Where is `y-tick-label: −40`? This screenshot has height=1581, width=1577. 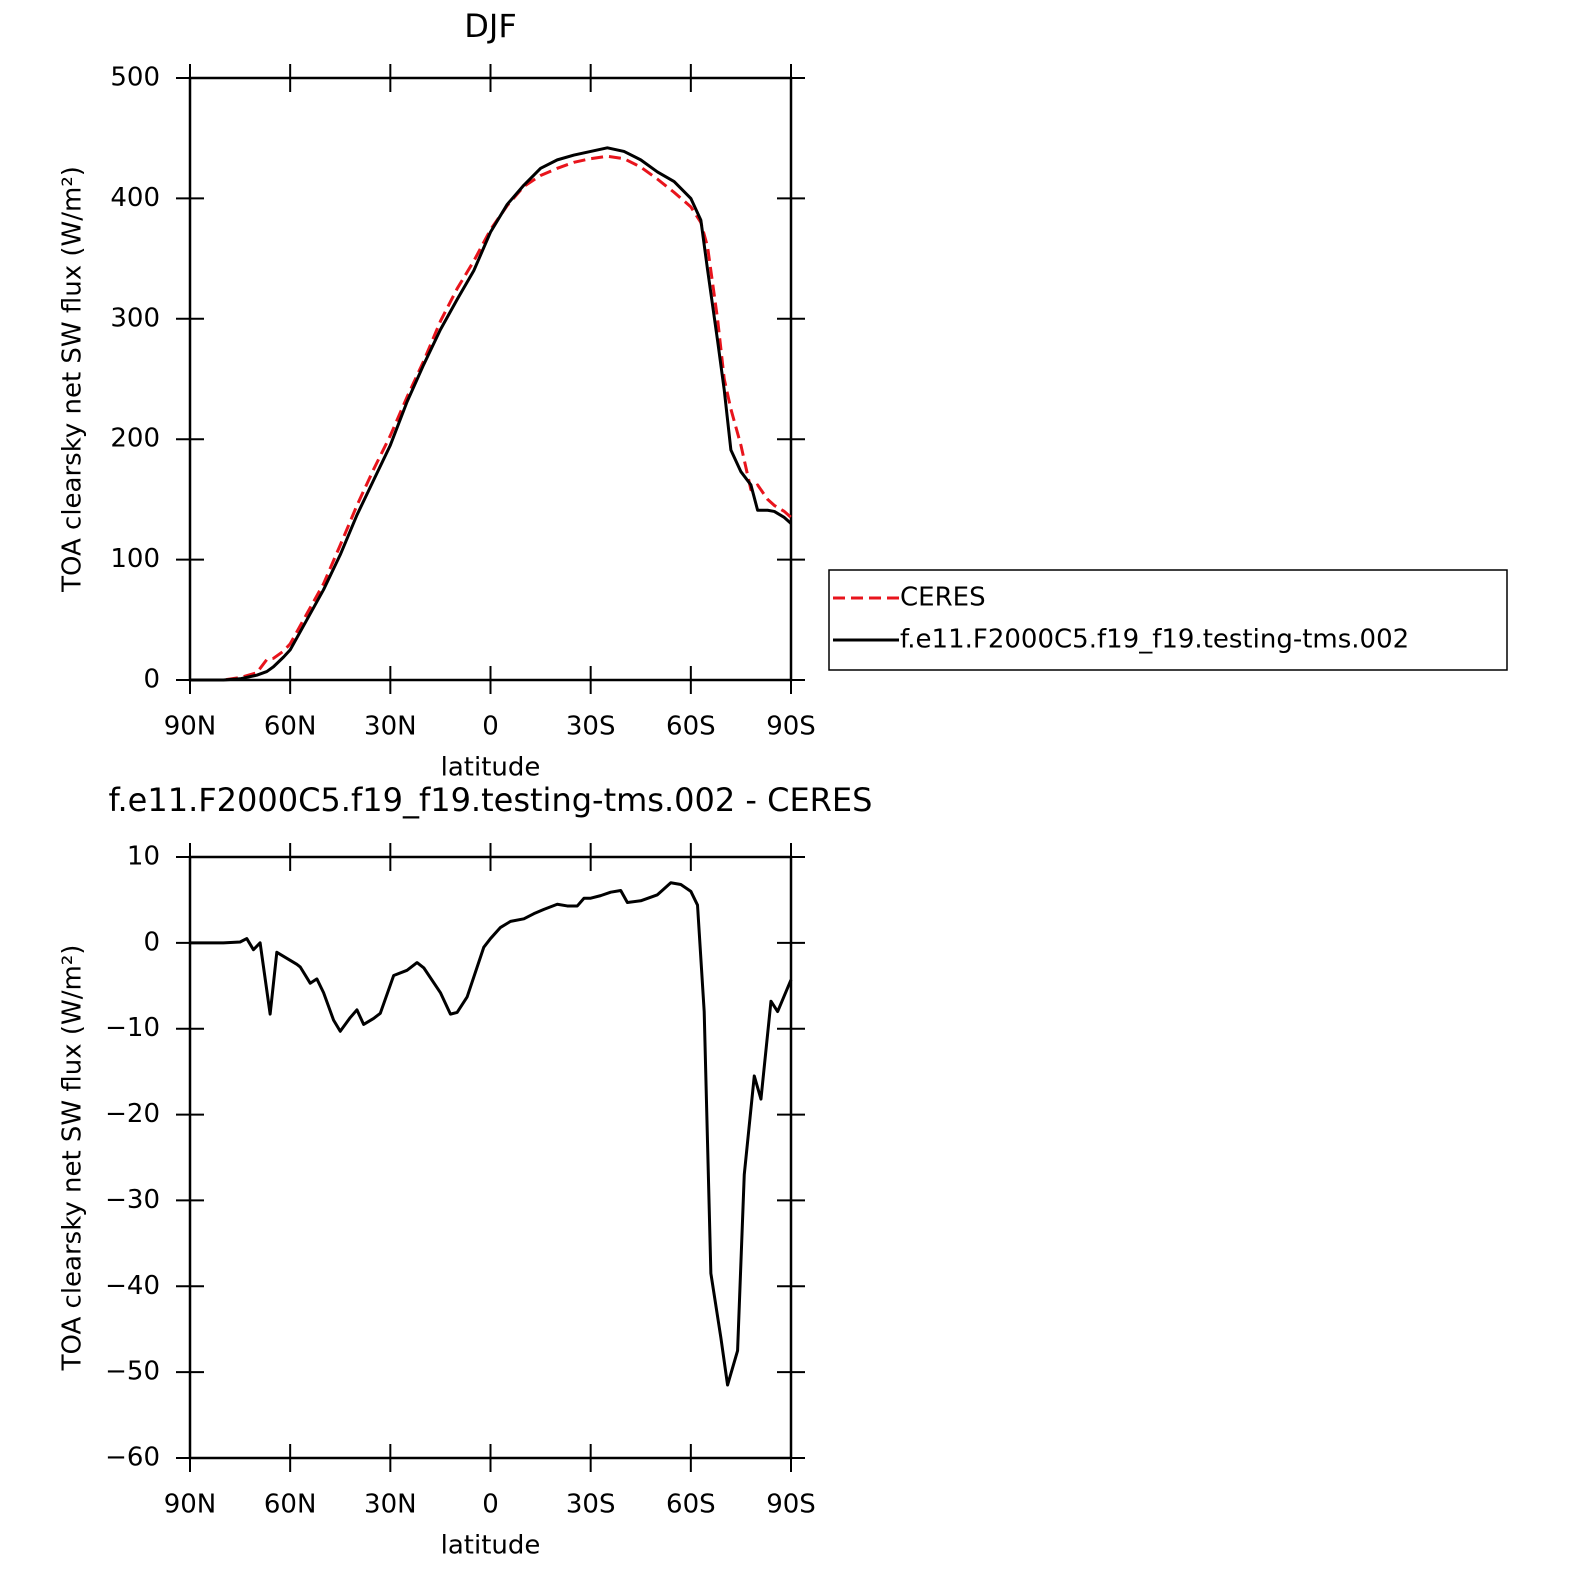
y-tick-label: −40 is located at coordinates (132, 1286).